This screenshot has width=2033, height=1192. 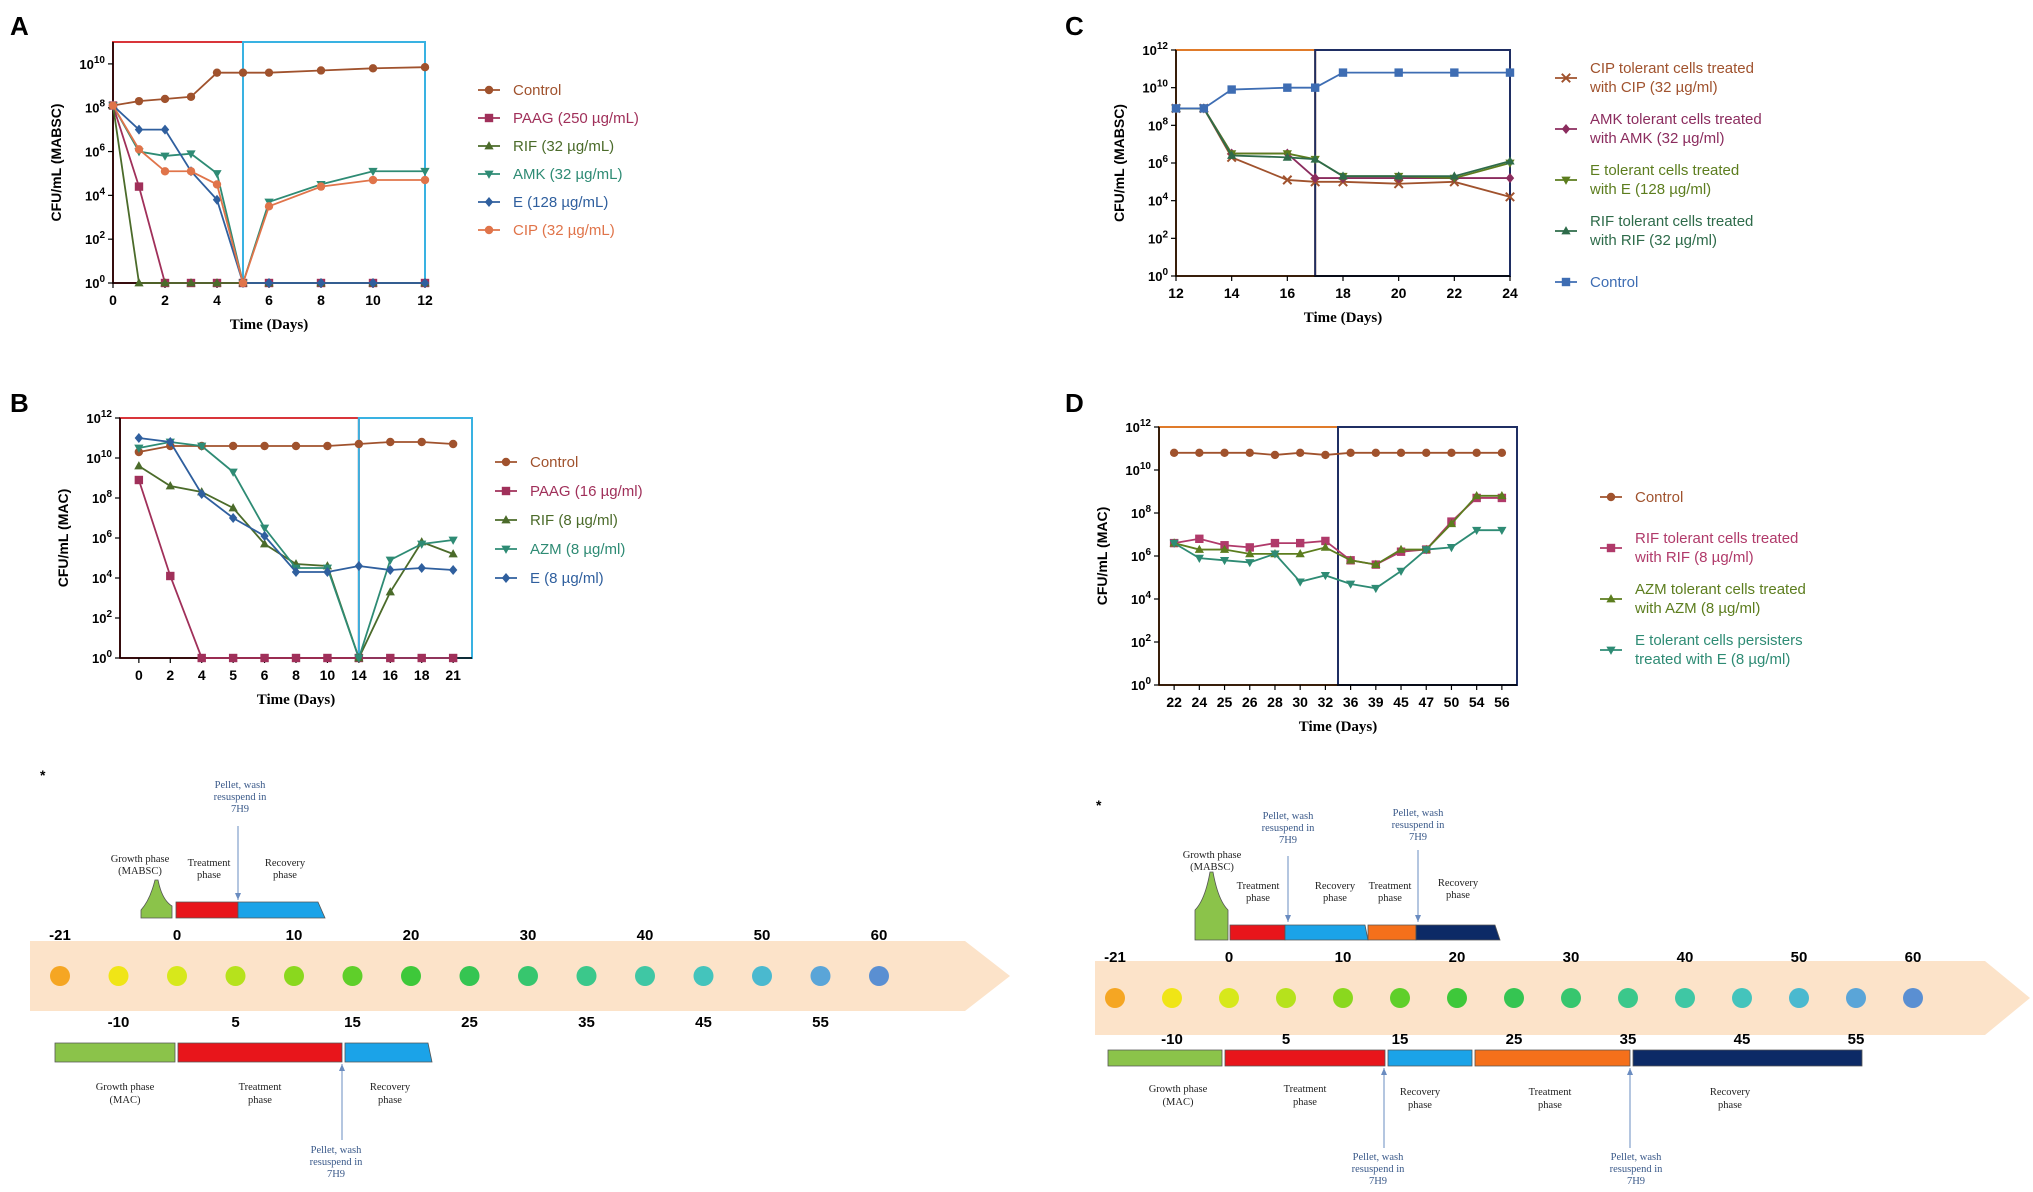 I want to click on x-tick-label: 56, so click(x=1502, y=702).